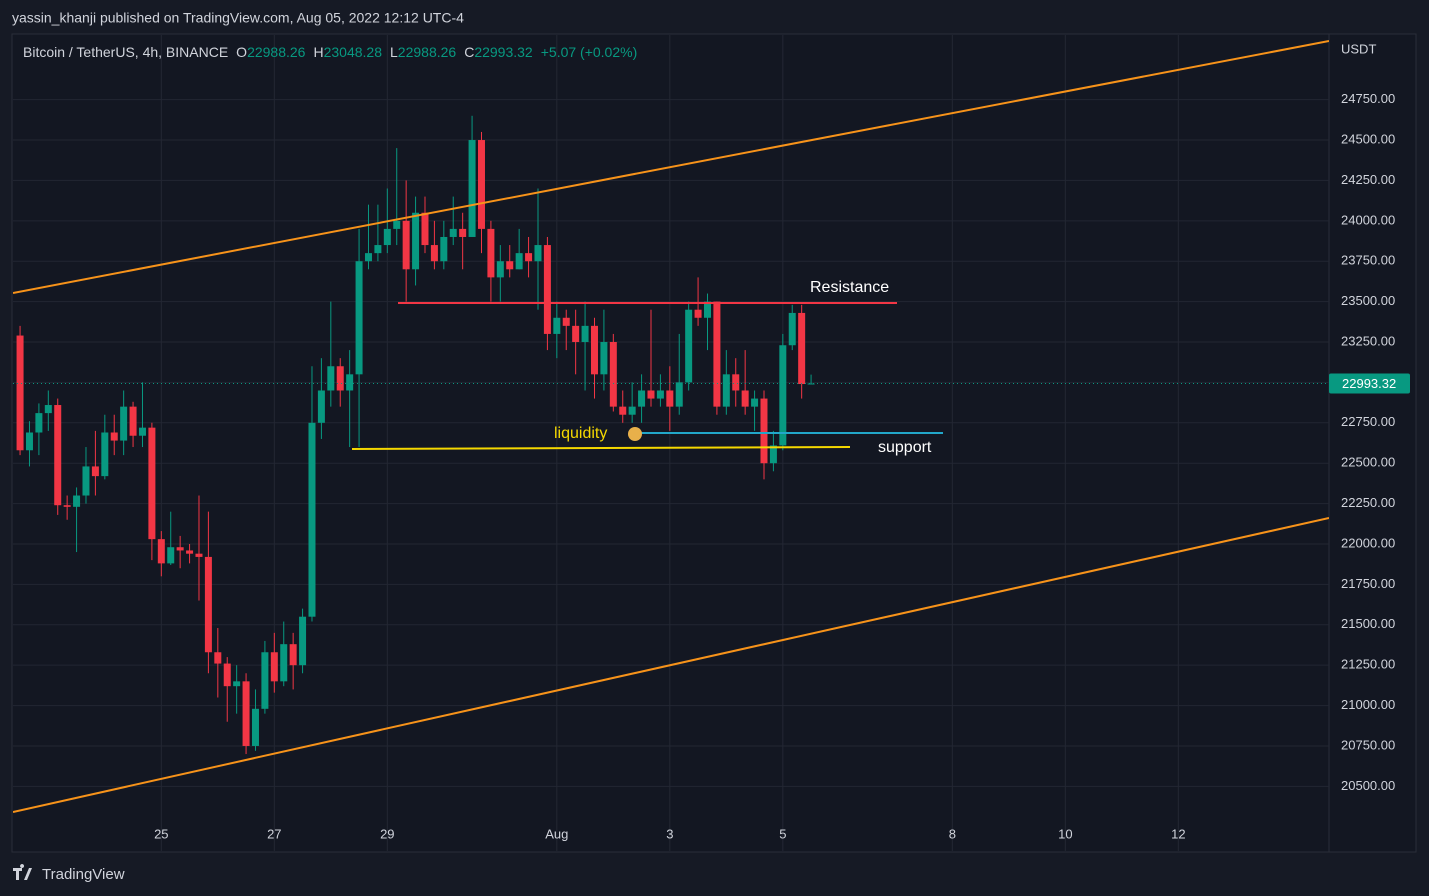 Image resolution: width=1429 pixels, height=896 pixels. I want to click on y-tick-label: 22000.00, so click(1368, 542).